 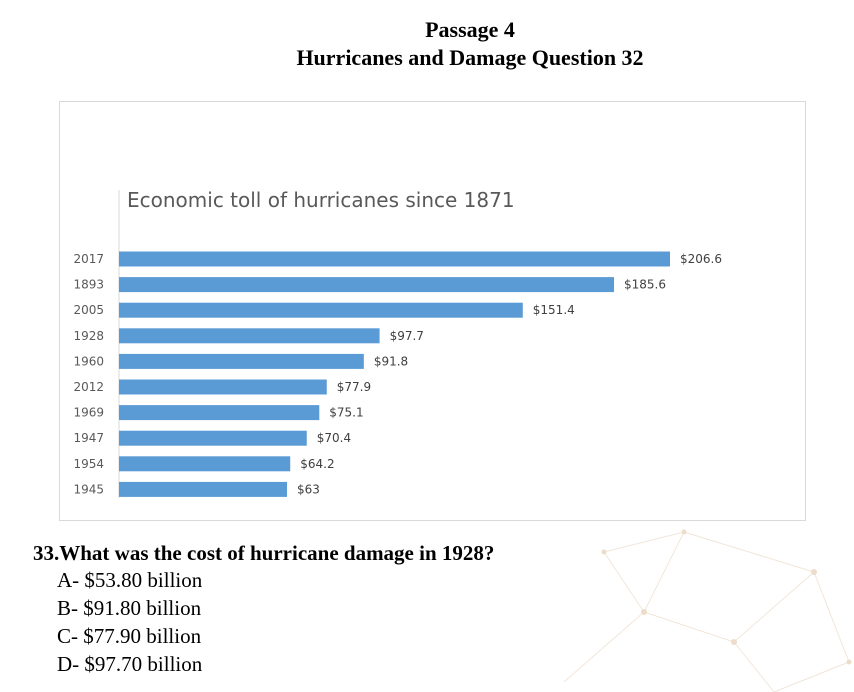 I want to click on data-label: $206.6, so click(x=701, y=259).